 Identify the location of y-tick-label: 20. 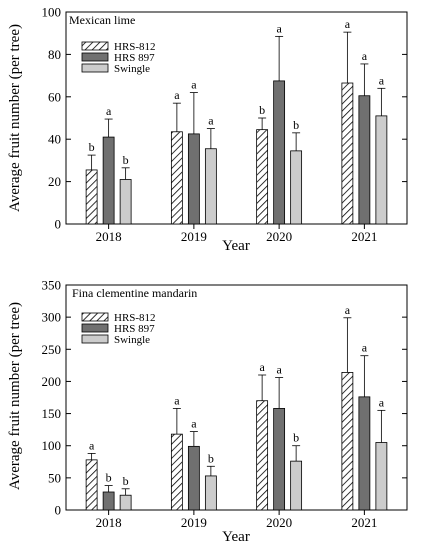
(54, 181).